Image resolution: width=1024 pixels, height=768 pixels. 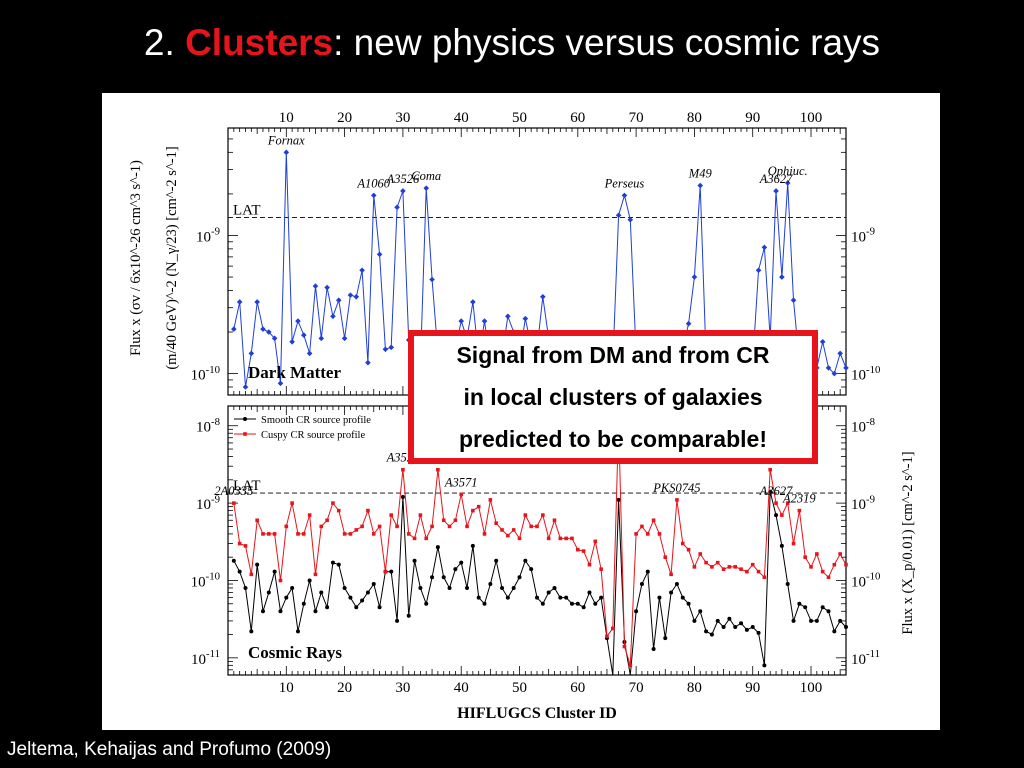 What do you see at coordinates (313, 435) in the screenshot?
I see `legend-entry: Cuspy CR source profile` at bounding box center [313, 435].